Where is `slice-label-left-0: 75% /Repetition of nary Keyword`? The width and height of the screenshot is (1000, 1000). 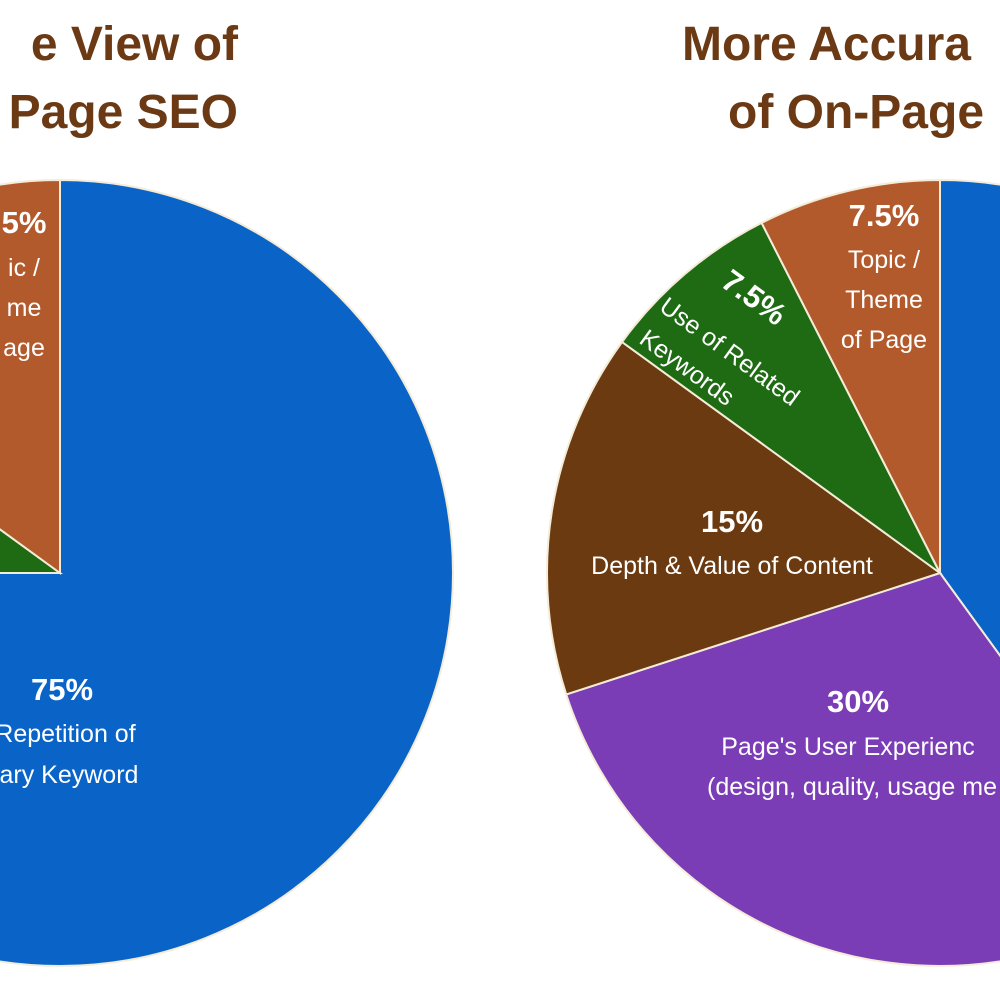 slice-label-left-0: 75% /Repetition of nary Keyword is located at coordinates (69, 730).